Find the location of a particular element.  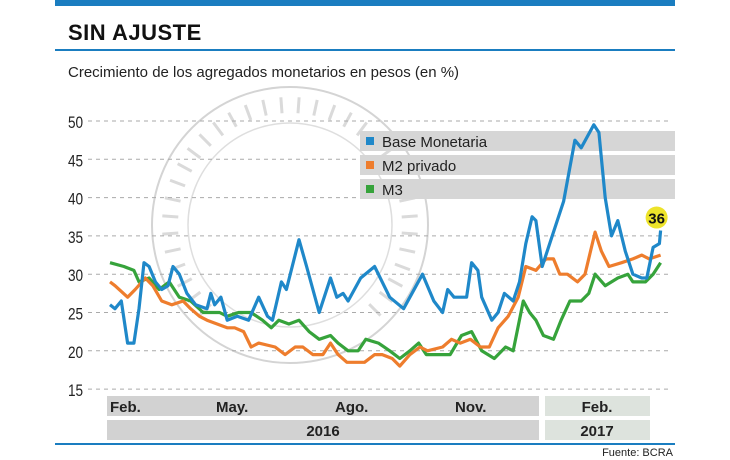

x-year-label: 2017 is located at coordinates (596, 431).